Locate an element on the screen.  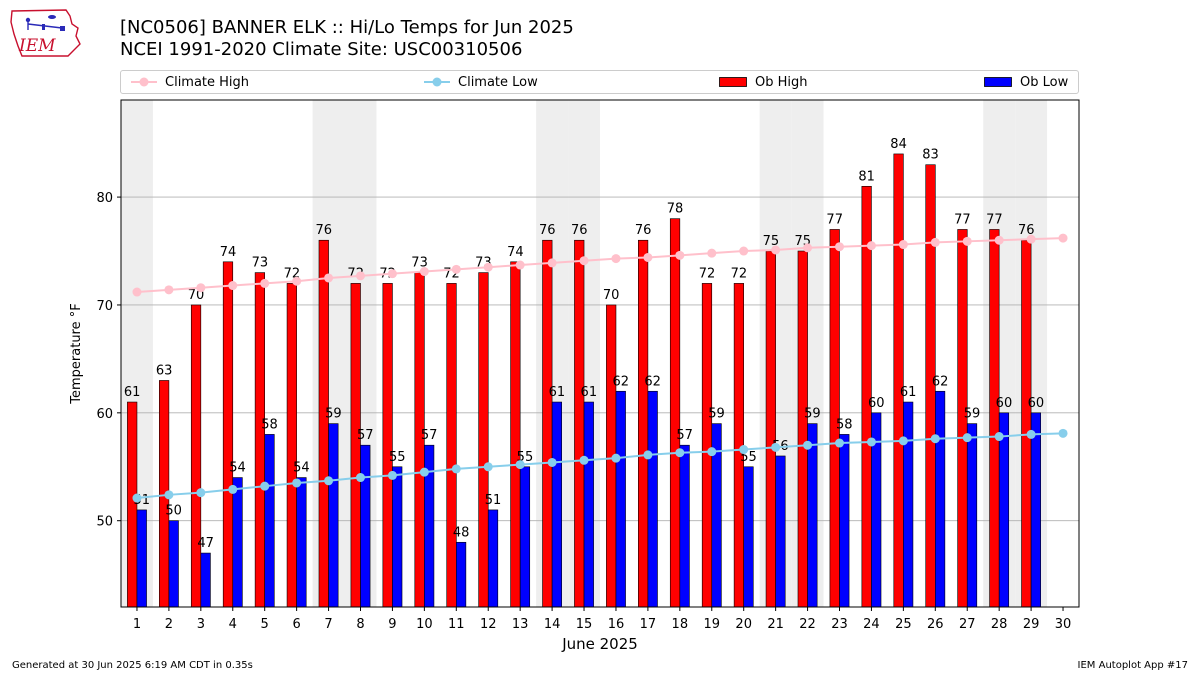
chart-subtitle: NCEI 1991-2020 Climate Site: USC00310506 is located at coordinates (321, 49).